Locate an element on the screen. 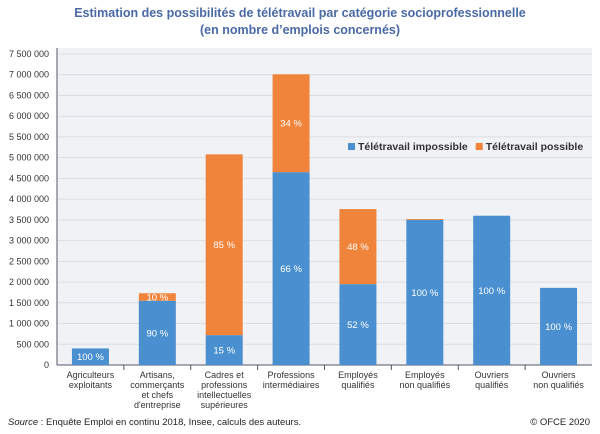 This screenshot has width=600, height=434. x-tick-label: Ouvriers qualifiés is located at coordinates (492, 380).